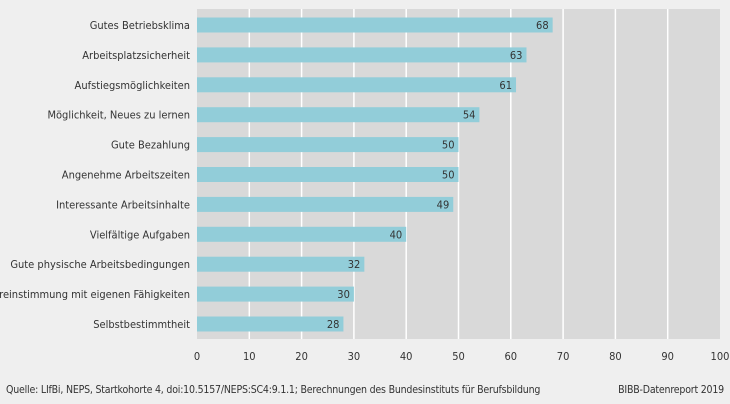 Image resolution: width=730 pixels, height=404 pixels. What do you see at coordinates (563, 356) in the screenshot?
I see `x-tick-label: 70` at bounding box center [563, 356].